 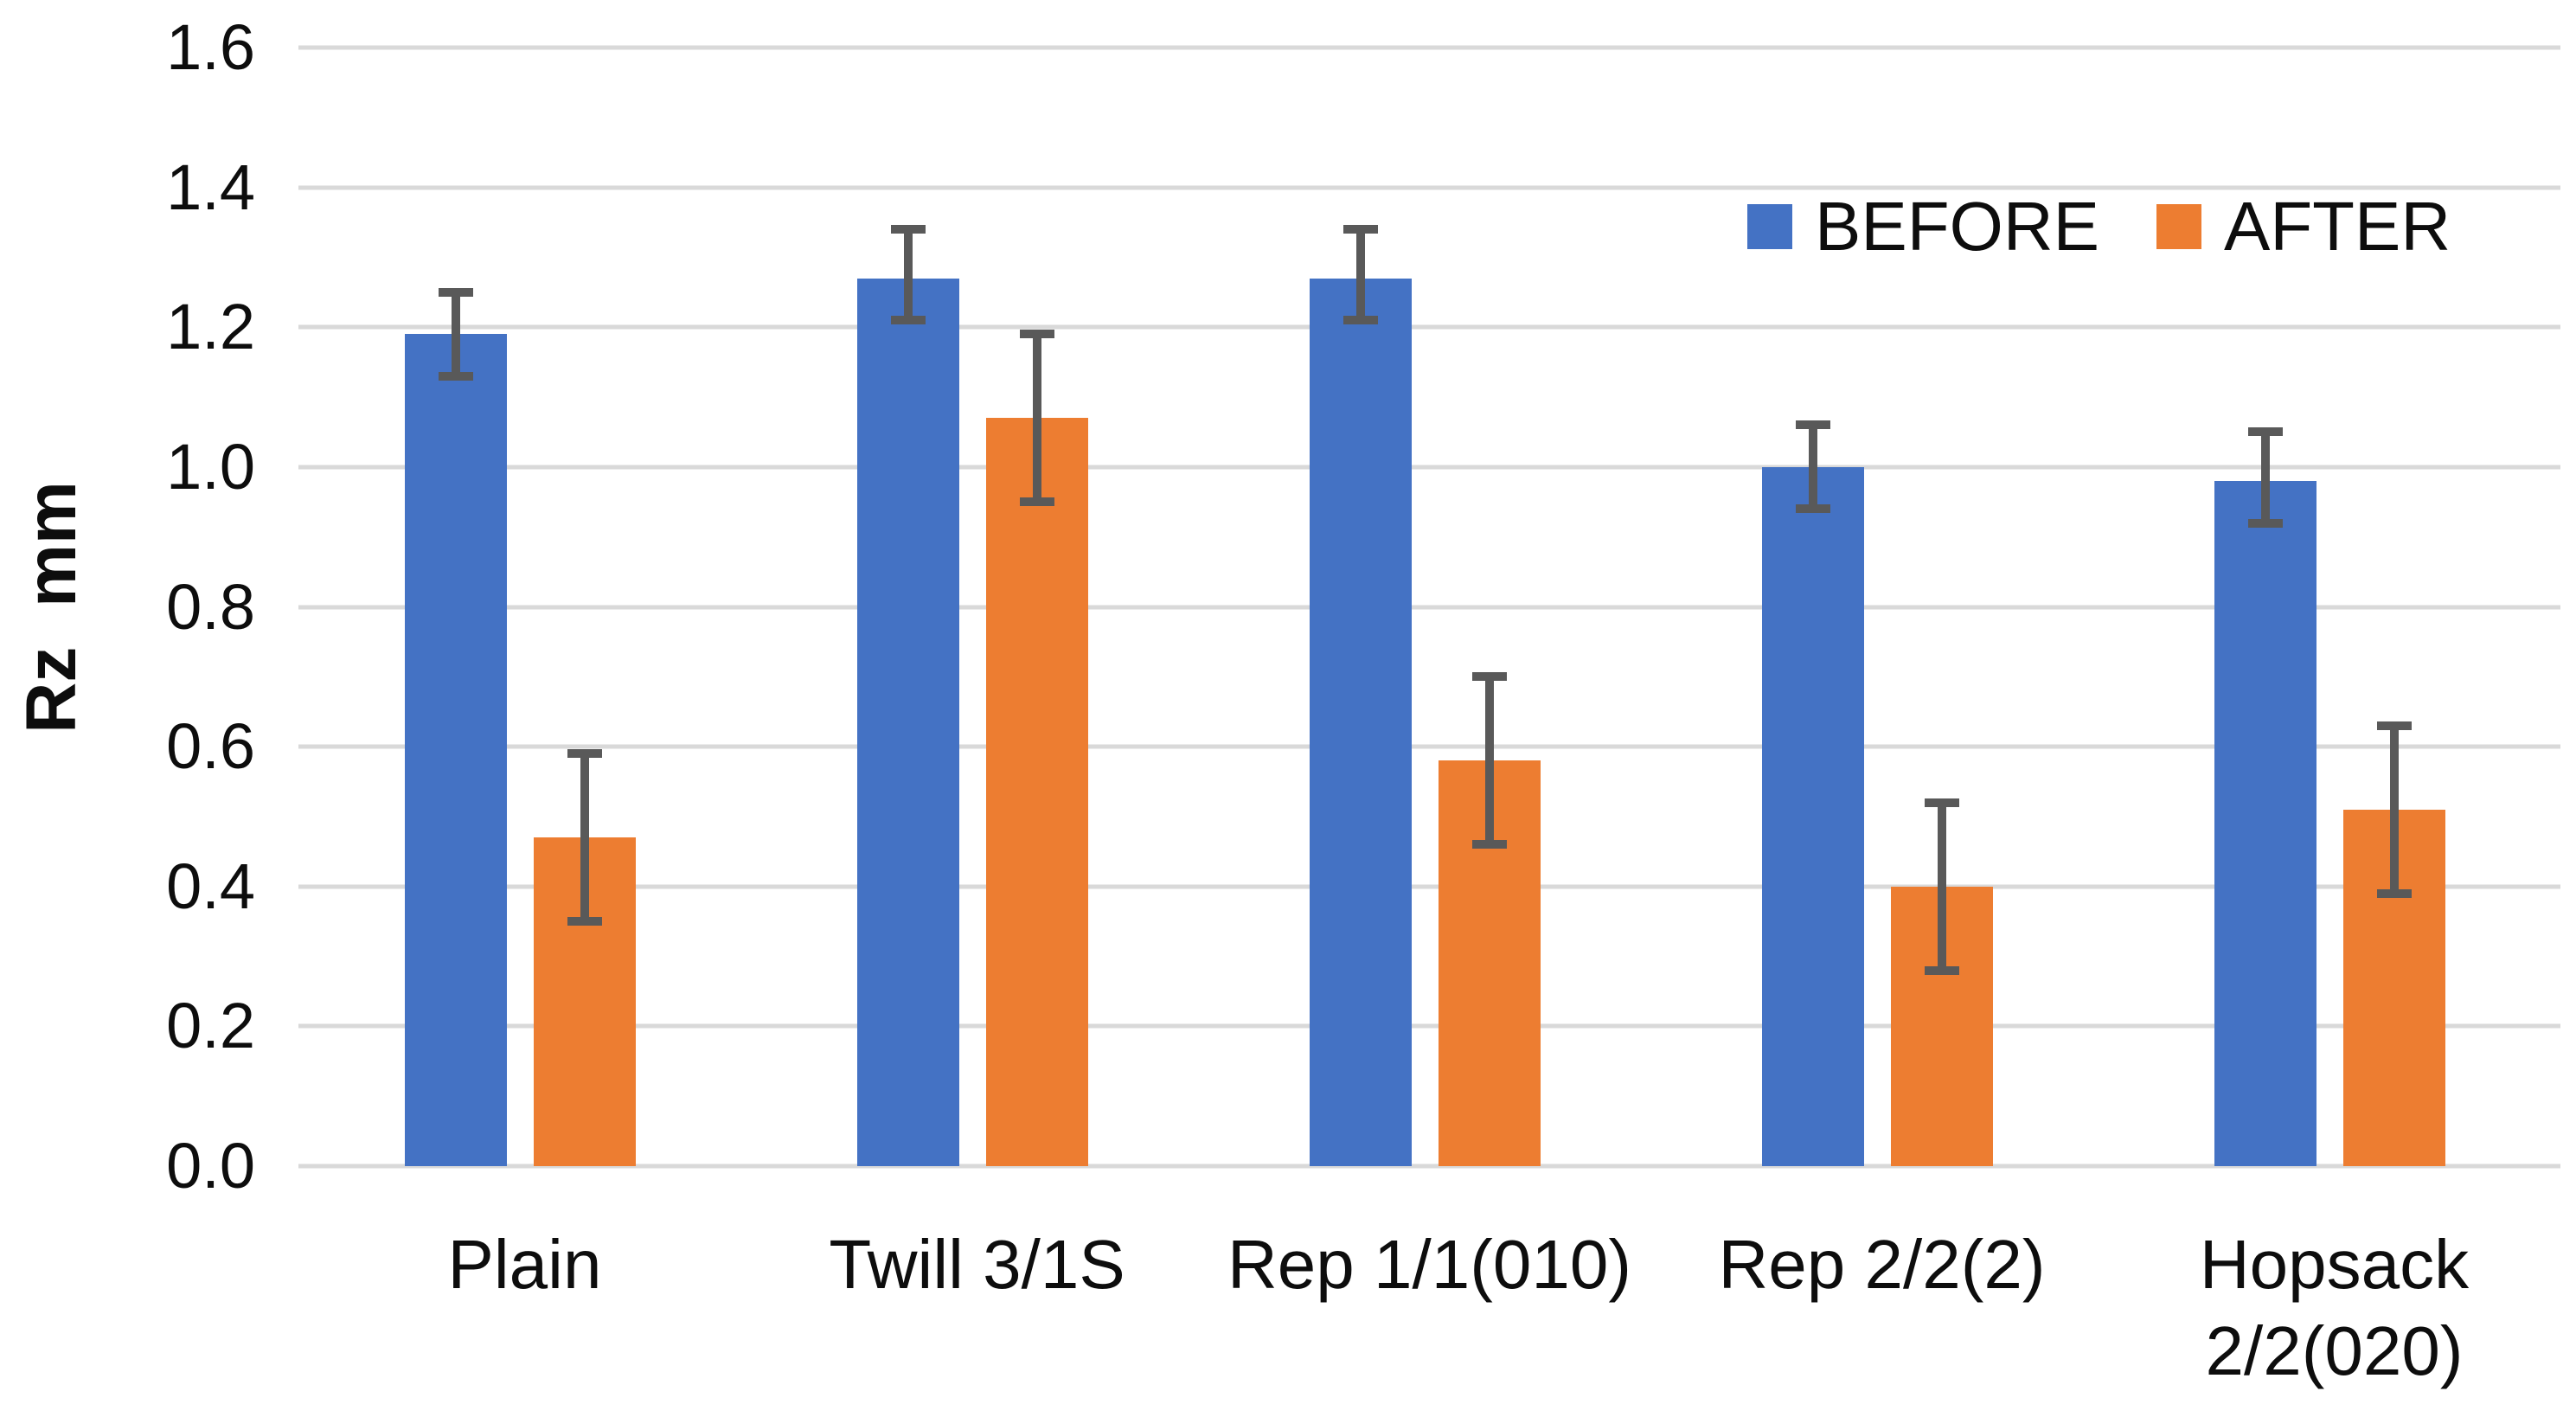 What do you see at coordinates (210, 1026) in the screenshot?
I see `y-tick-label: 0.2` at bounding box center [210, 1026].